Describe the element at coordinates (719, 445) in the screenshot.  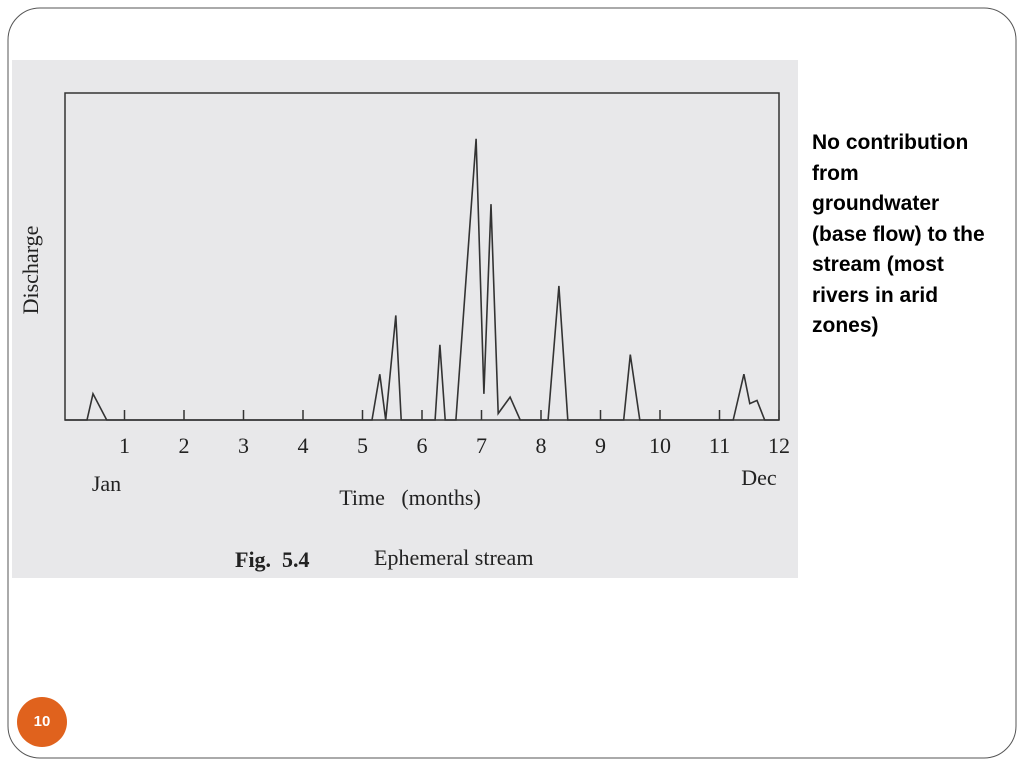
I see `x-tick-label: 11` at that location.